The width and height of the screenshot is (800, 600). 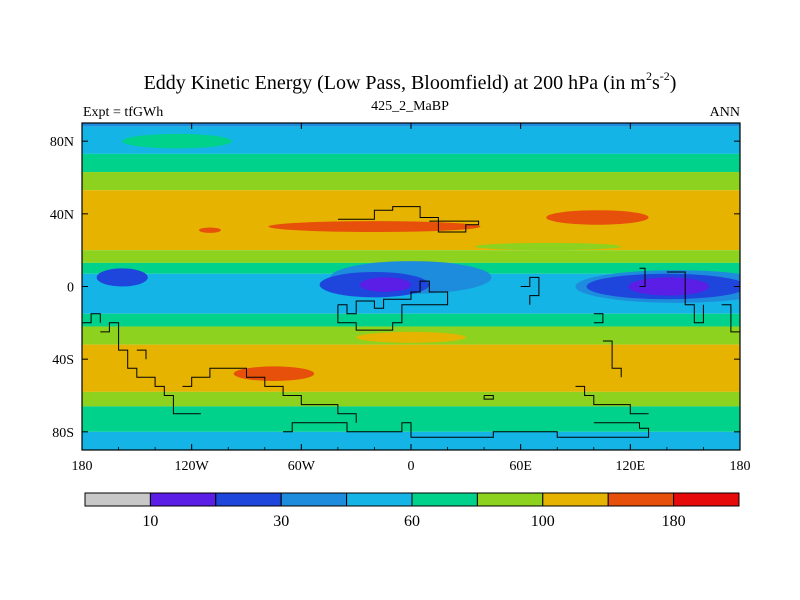 I want to click on x-tick-label-2: 60W, so click(x=302, y=466).